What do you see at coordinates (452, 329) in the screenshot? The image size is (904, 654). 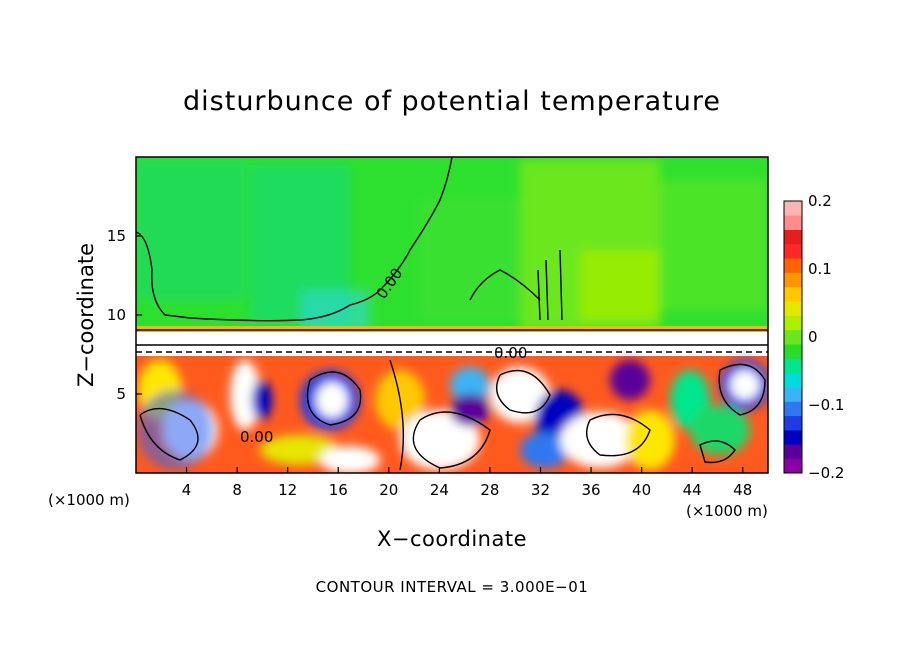 I see `inversion-band` at bounding box center [452, 329].